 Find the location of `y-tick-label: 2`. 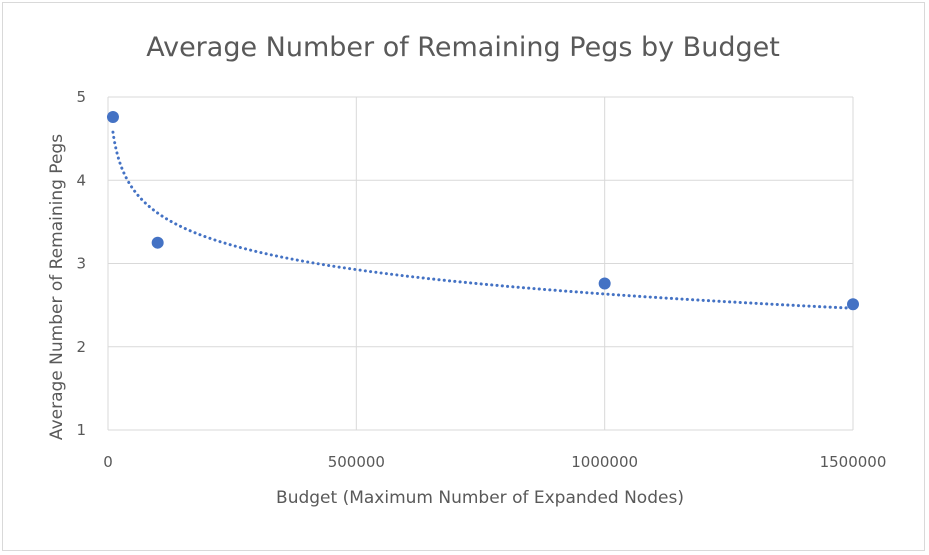

y-tick-label: 2 is located at coordinates (81, 347).